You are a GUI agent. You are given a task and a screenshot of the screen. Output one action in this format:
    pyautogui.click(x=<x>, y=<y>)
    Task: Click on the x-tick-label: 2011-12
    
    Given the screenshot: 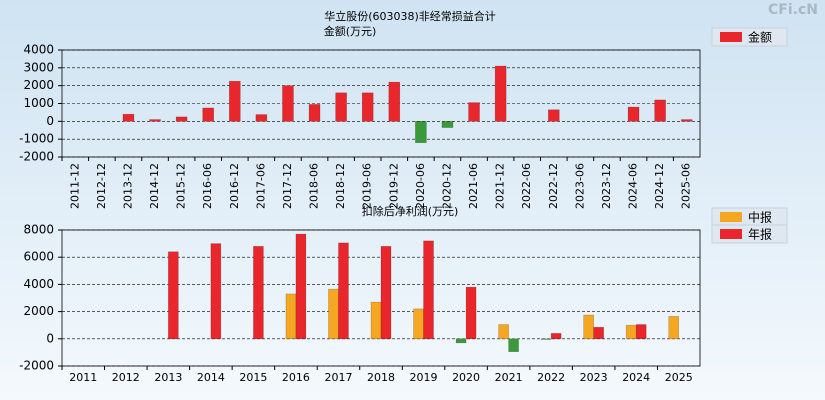 What is the action you would take?
    pyautogui.click(x=74, y=186)
    